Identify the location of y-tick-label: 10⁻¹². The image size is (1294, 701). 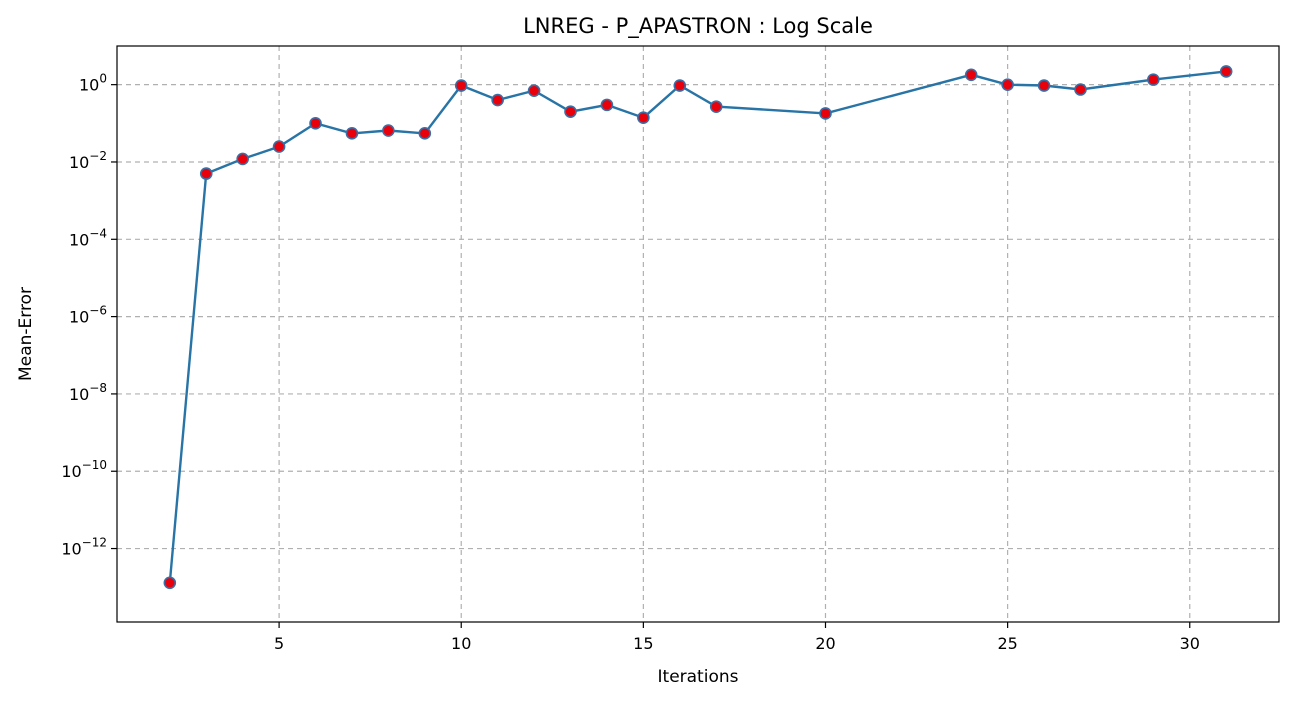
(84, 547).